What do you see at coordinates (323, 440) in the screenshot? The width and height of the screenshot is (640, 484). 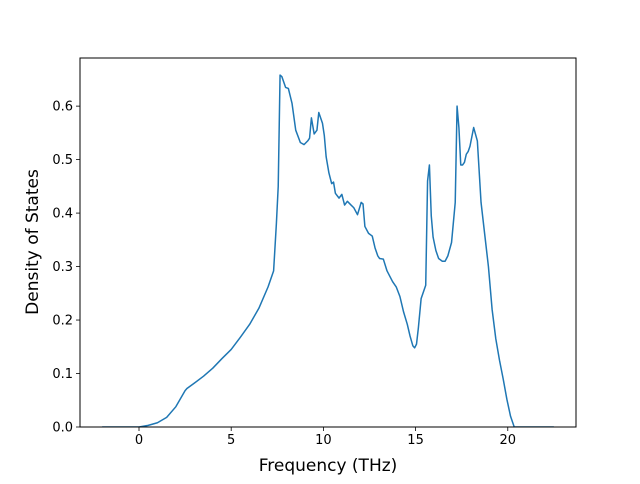 I see `x-tick-label: 10` at bounding box center [323, 440].